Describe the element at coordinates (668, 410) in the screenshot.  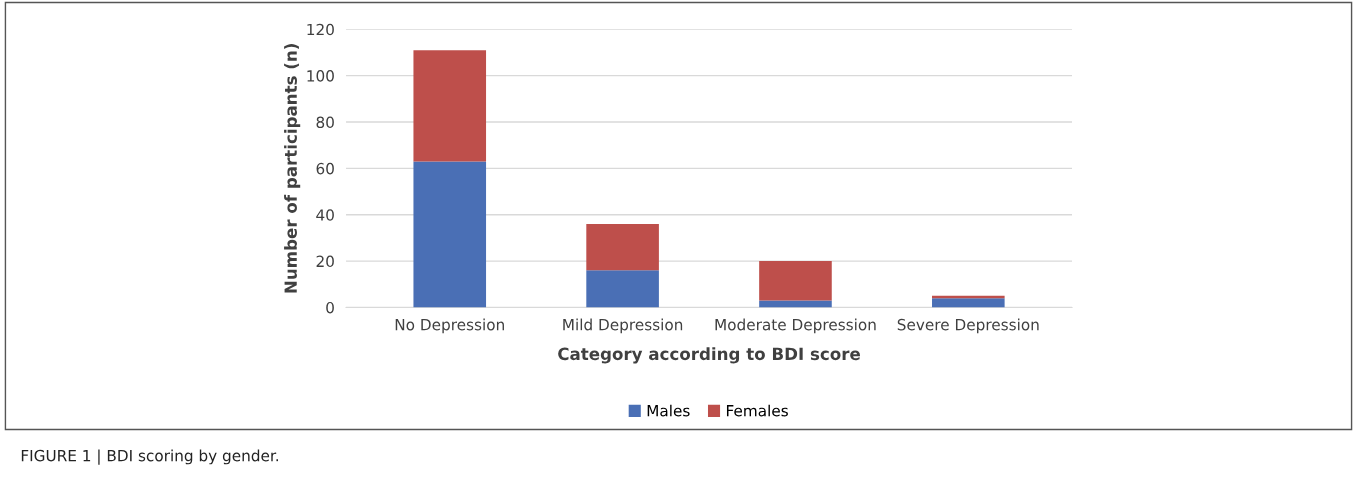
I see `legend-label: Males` at that location.